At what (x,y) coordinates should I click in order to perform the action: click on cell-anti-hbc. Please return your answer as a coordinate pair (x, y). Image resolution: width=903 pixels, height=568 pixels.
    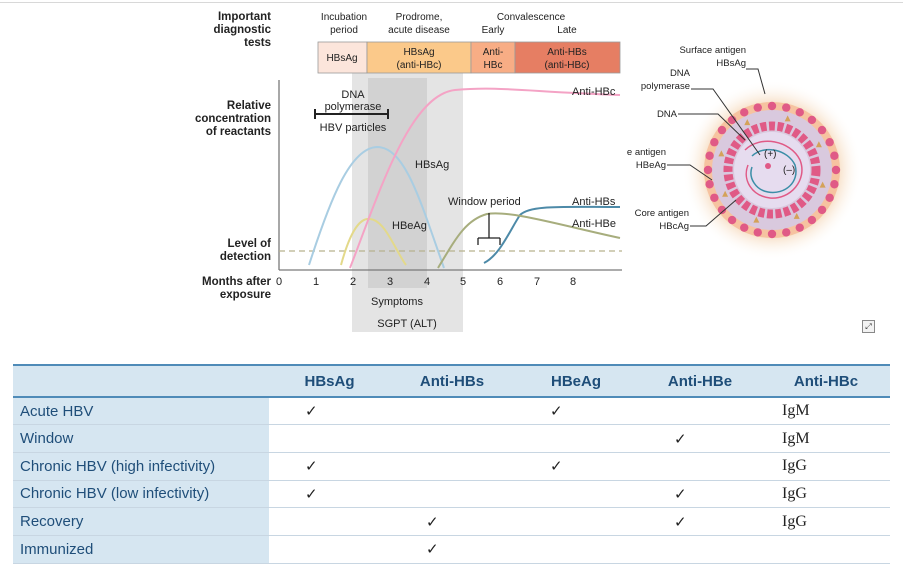
    Looking at the image, I should click on (826, 549).